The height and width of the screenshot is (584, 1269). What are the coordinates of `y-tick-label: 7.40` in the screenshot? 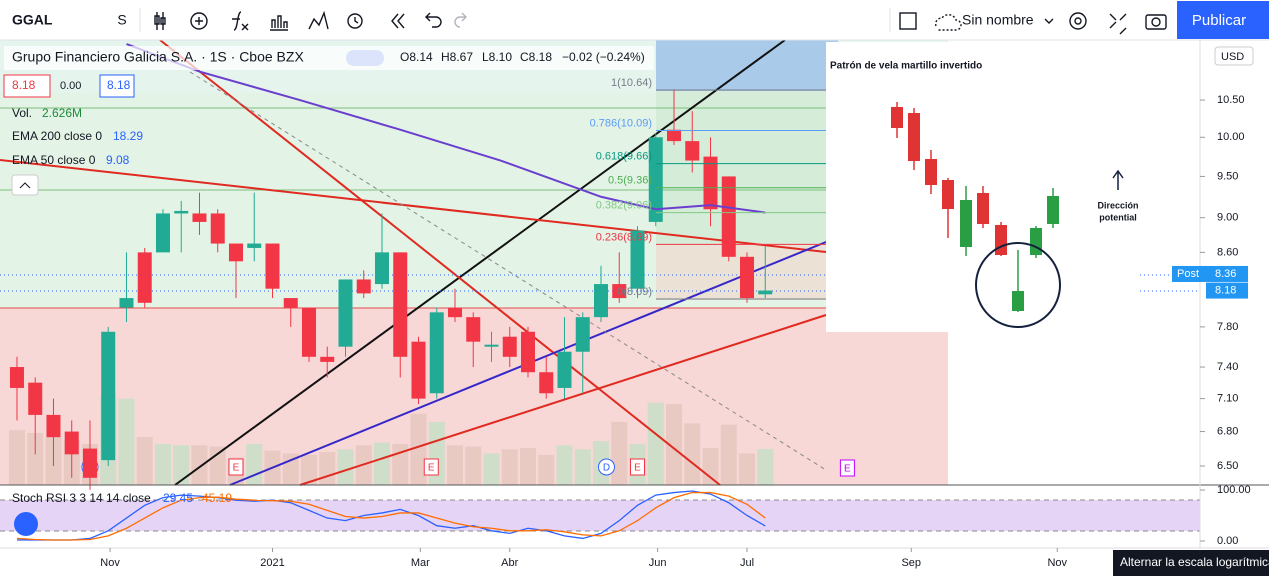 It's located at (1227, 367).